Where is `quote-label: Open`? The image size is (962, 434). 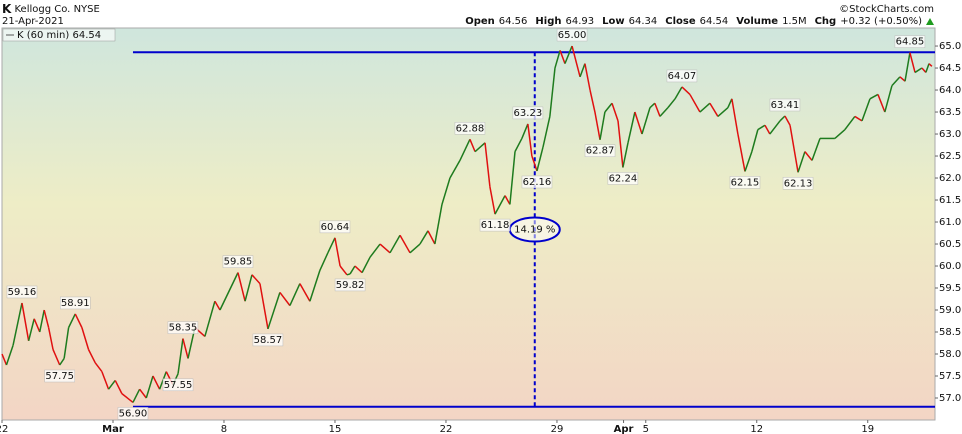 quote-label: Open is located at coordinates (480, 21).